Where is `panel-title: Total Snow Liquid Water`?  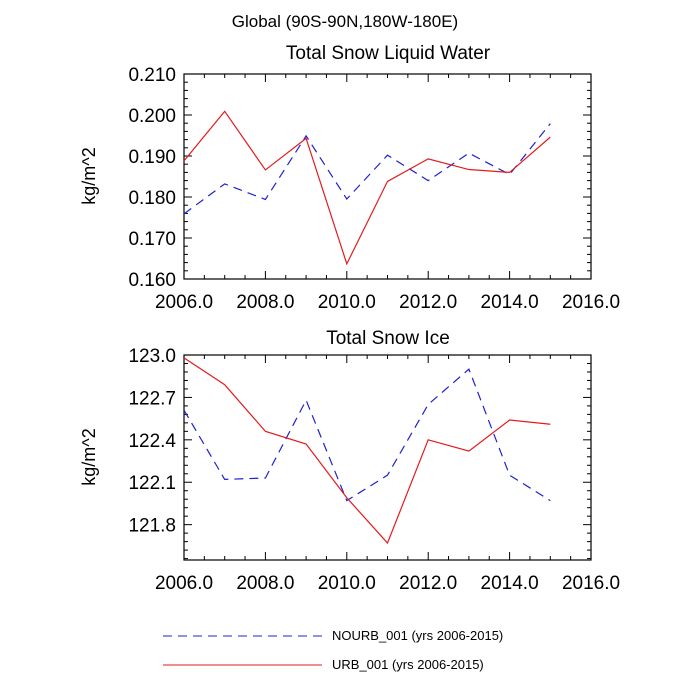 panel-title: Total Snow Liquid Water is located at coordinates (388, 53).